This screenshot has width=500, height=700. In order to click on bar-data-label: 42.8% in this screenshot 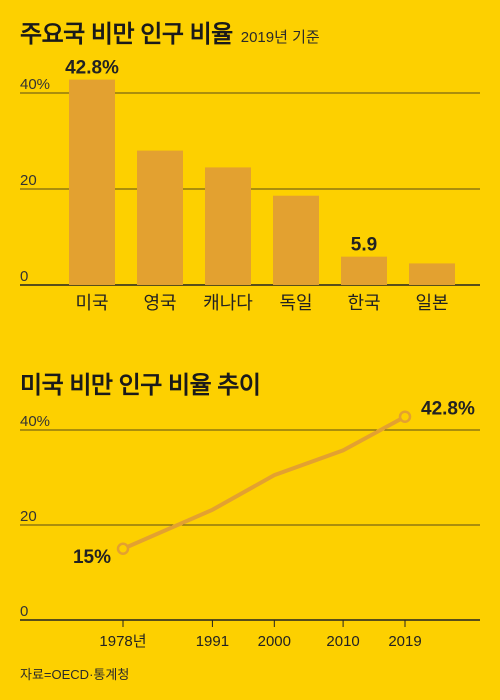, I will do `click(92, 68)`.